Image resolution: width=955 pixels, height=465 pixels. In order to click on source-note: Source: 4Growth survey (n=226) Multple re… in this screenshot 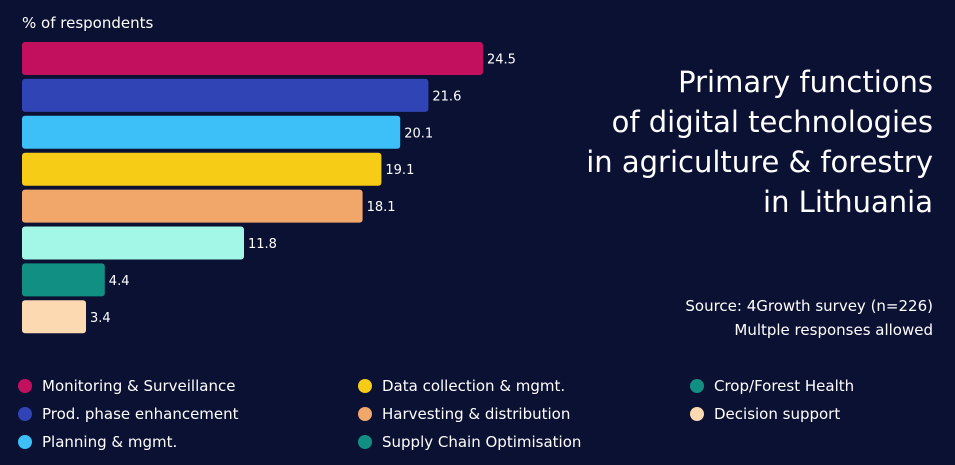, I will do `click(743, 318)`.